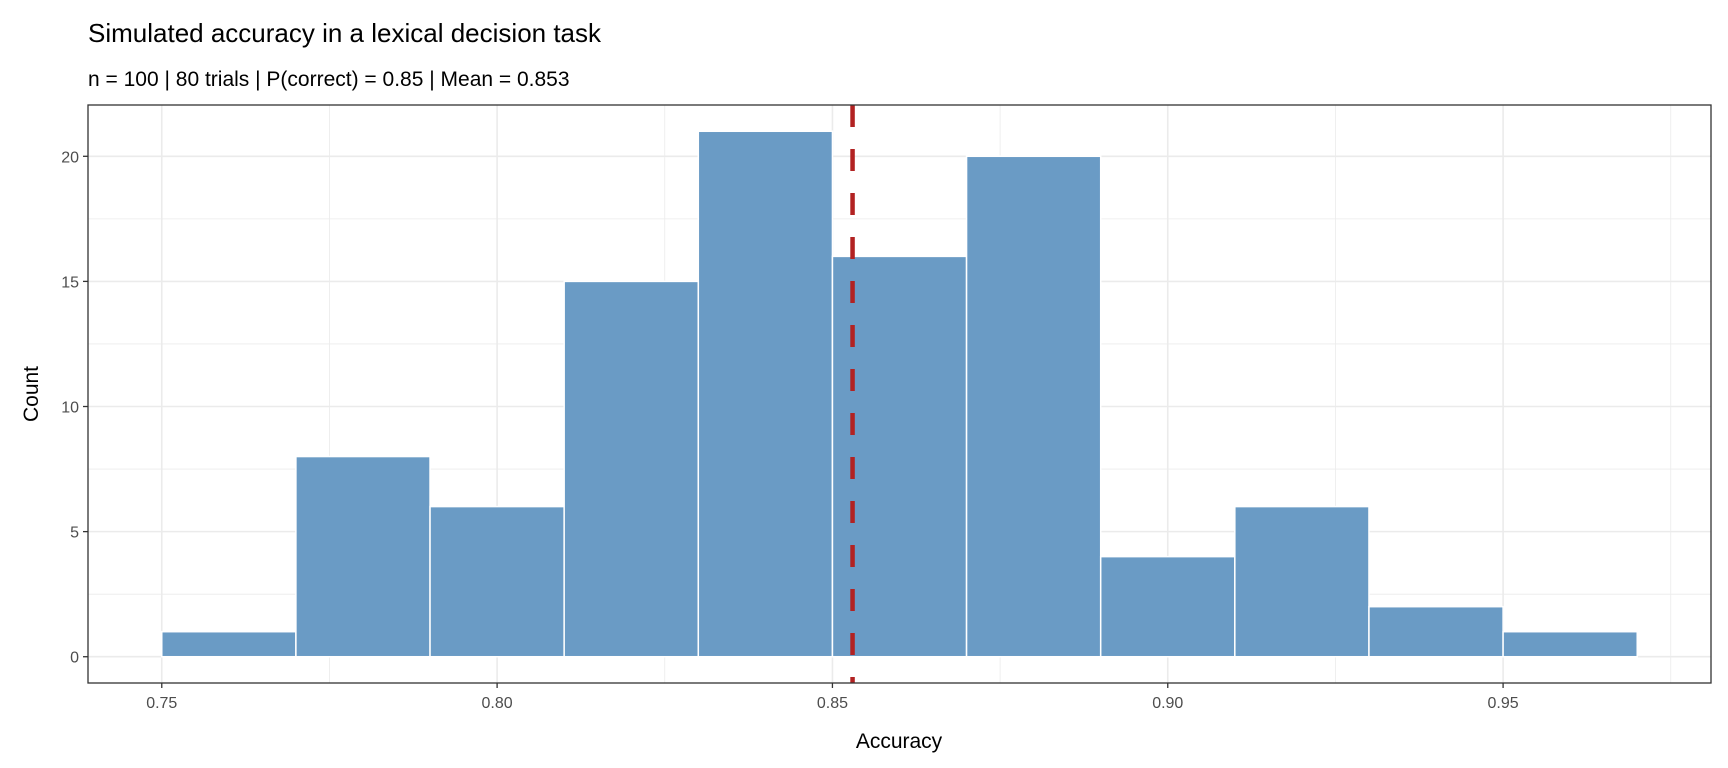  I want to click on y-tick-label: 0, so click(74, 658).